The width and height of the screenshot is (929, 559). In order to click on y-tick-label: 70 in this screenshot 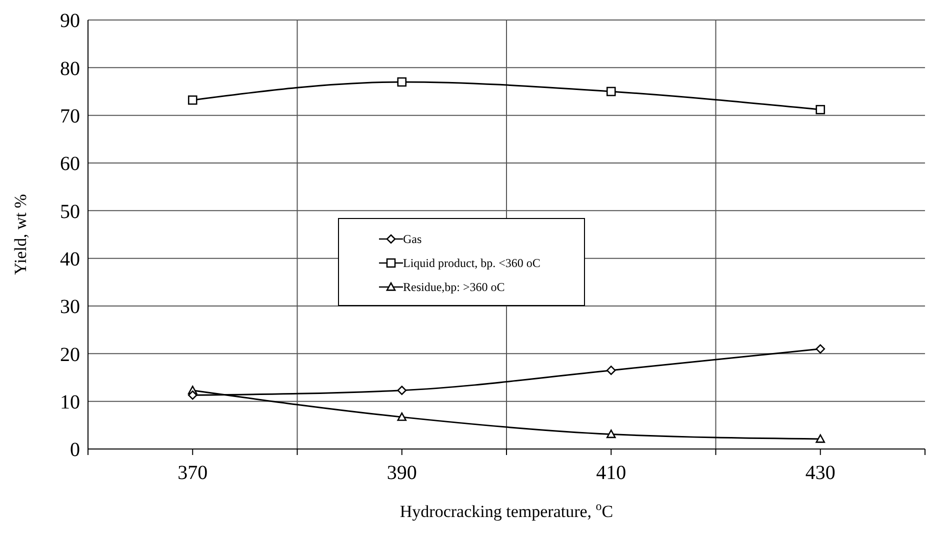, I will do `click(70, 116)`.